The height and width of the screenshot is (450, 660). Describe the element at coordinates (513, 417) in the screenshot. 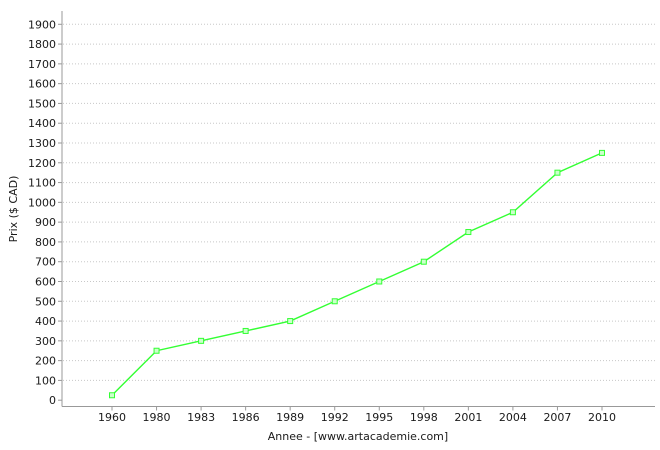

I see `x-tick-label: 2004` at that location.